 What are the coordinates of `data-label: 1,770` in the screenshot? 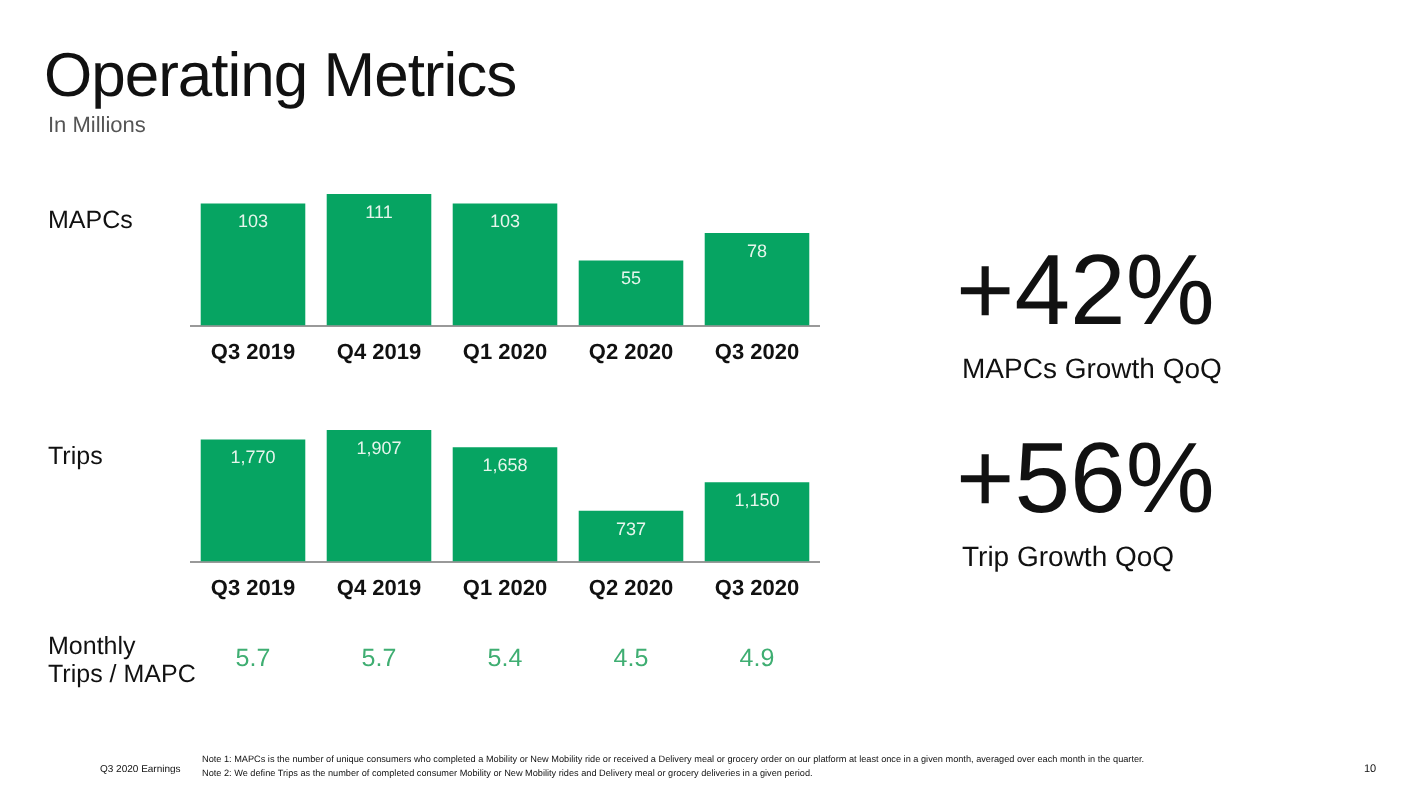 It's located at (253, 457).